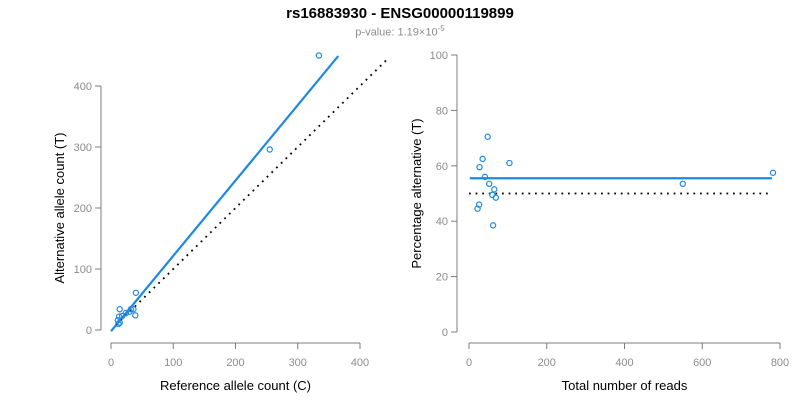 The image size is (800, 400). What do you see at coordinates (442, 222) in the screenshot?
I see `y-tick-label: 40` at bounding box center [442, 222].